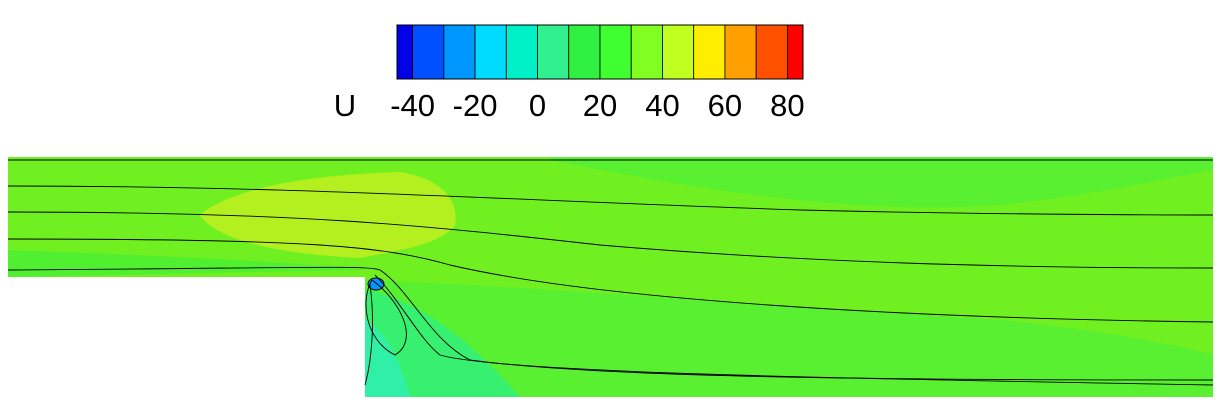 Image resolution: width=1229 pixels, height=404 pixels. I want to click on colorbar-tick-label: 40, so click(662, 105).